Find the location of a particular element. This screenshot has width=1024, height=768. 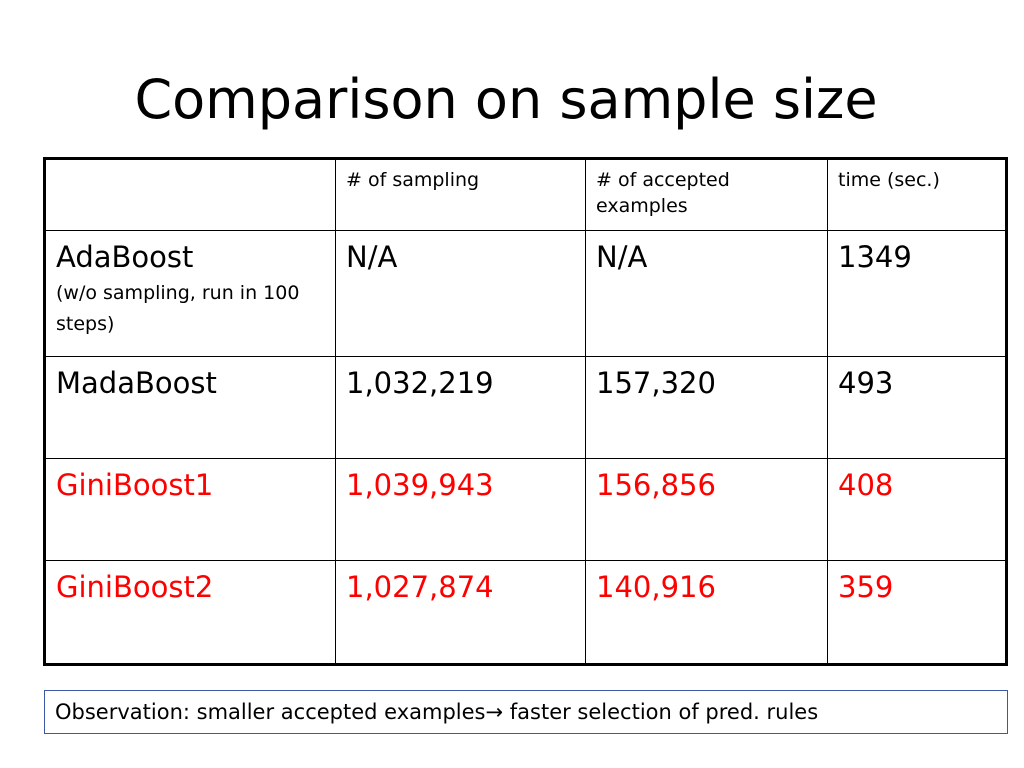

table-row-highlight: GiniBoost2 1,027,874 140,916 359 is located at coordinates (525, 612).